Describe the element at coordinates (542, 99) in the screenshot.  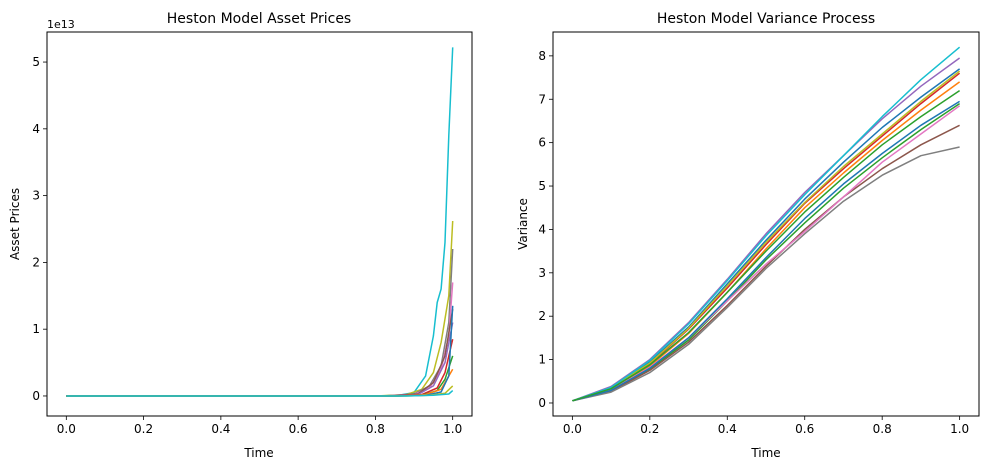
I see `variance-ytick-label: 7` at that location.